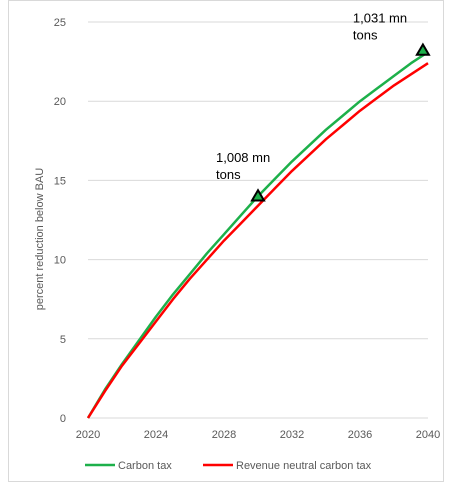 Image resolution: width=449 pixels, height=485 pixels. Describe the element at coordinates (156, 435) in the screenshot. I see `x-tick-label: 2024` at that location.